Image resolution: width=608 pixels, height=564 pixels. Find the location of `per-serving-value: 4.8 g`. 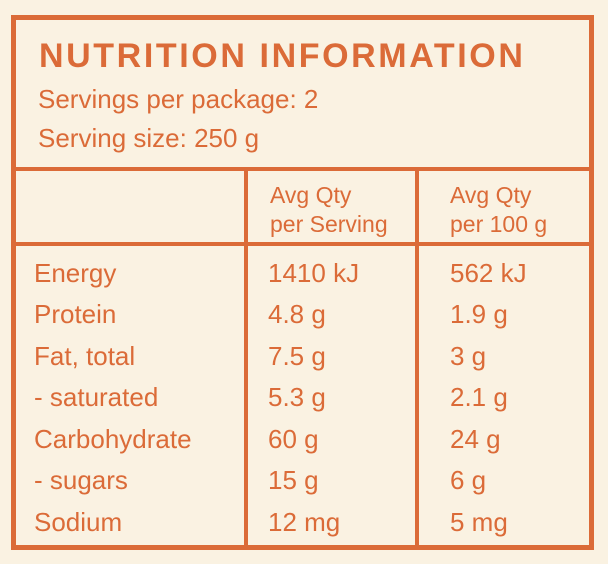

per-serving-value: 4.8 g is located at coordinates (297, 314).